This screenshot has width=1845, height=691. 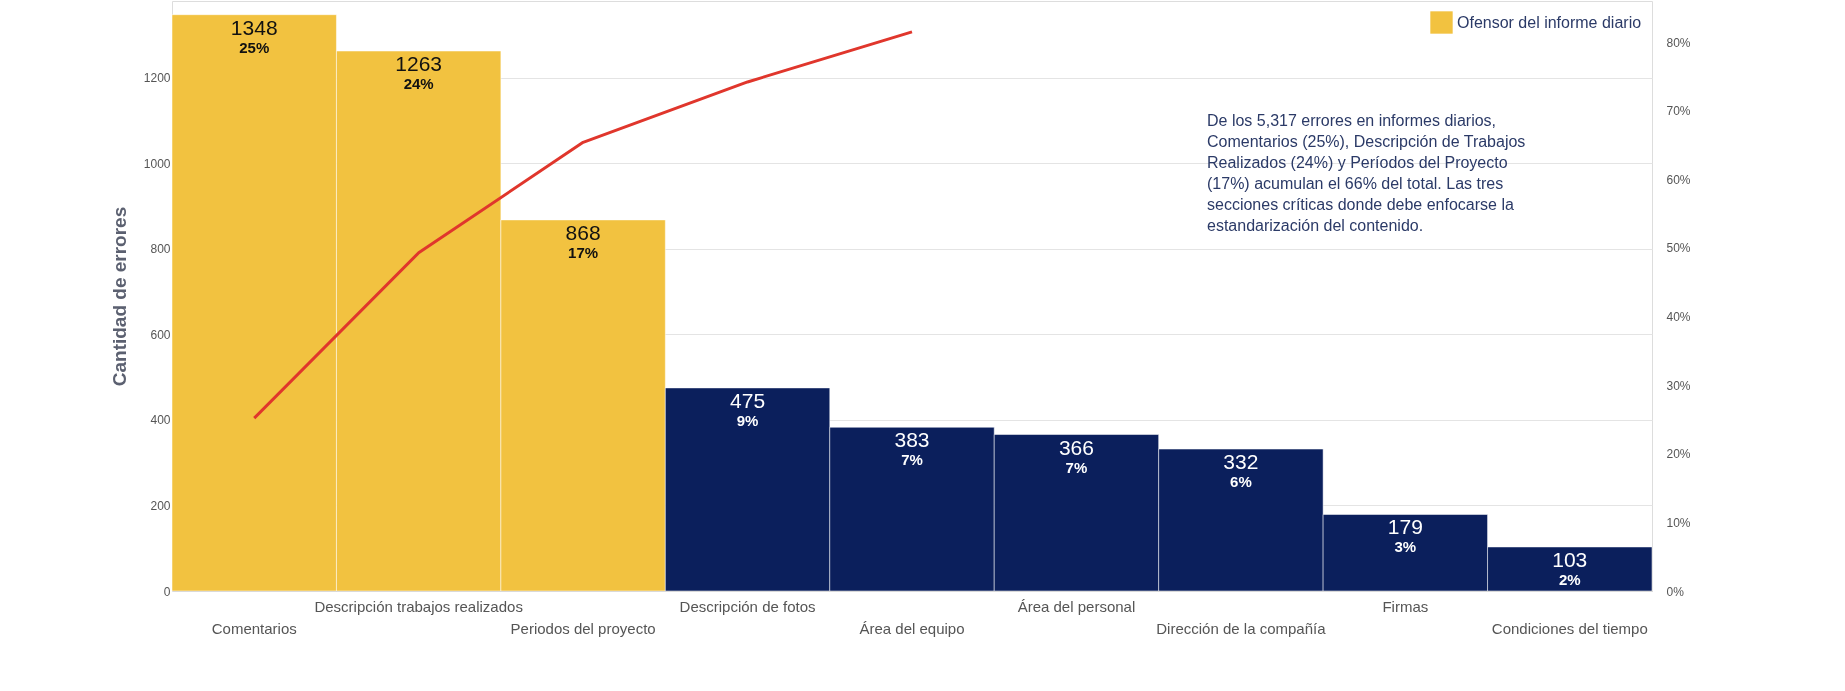 I want to click on x-tick-label: Área del personal, so click(x=1076, y=606).